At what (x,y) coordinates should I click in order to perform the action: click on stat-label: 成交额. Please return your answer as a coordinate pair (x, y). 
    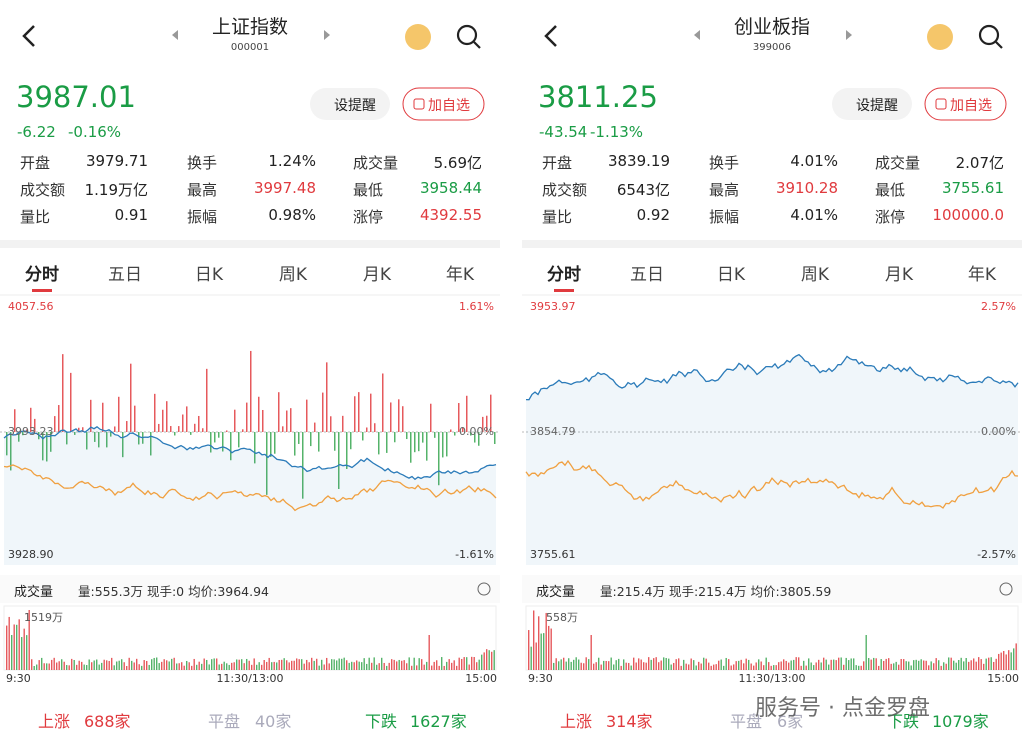
    Looking at the image, I should click on (565, 190).